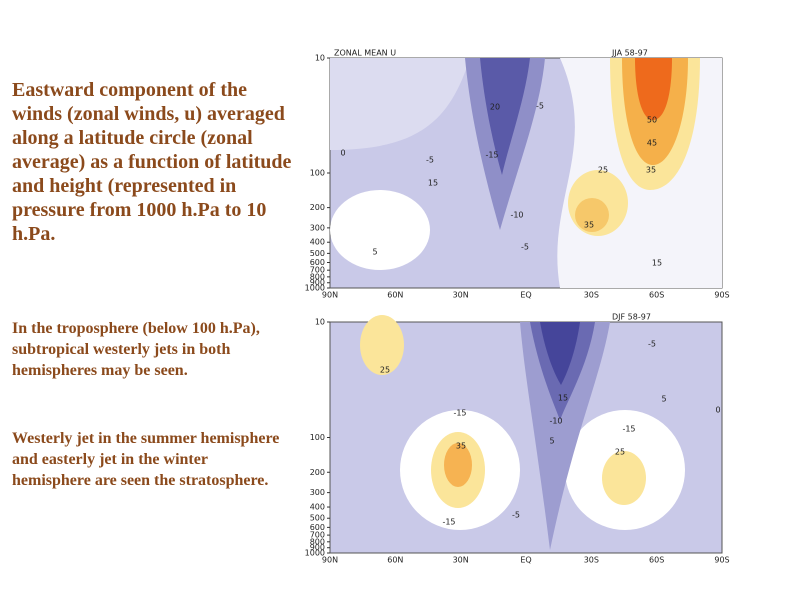  I want to click on plot-title: ZONAL MEAN U, so click(365, 53).